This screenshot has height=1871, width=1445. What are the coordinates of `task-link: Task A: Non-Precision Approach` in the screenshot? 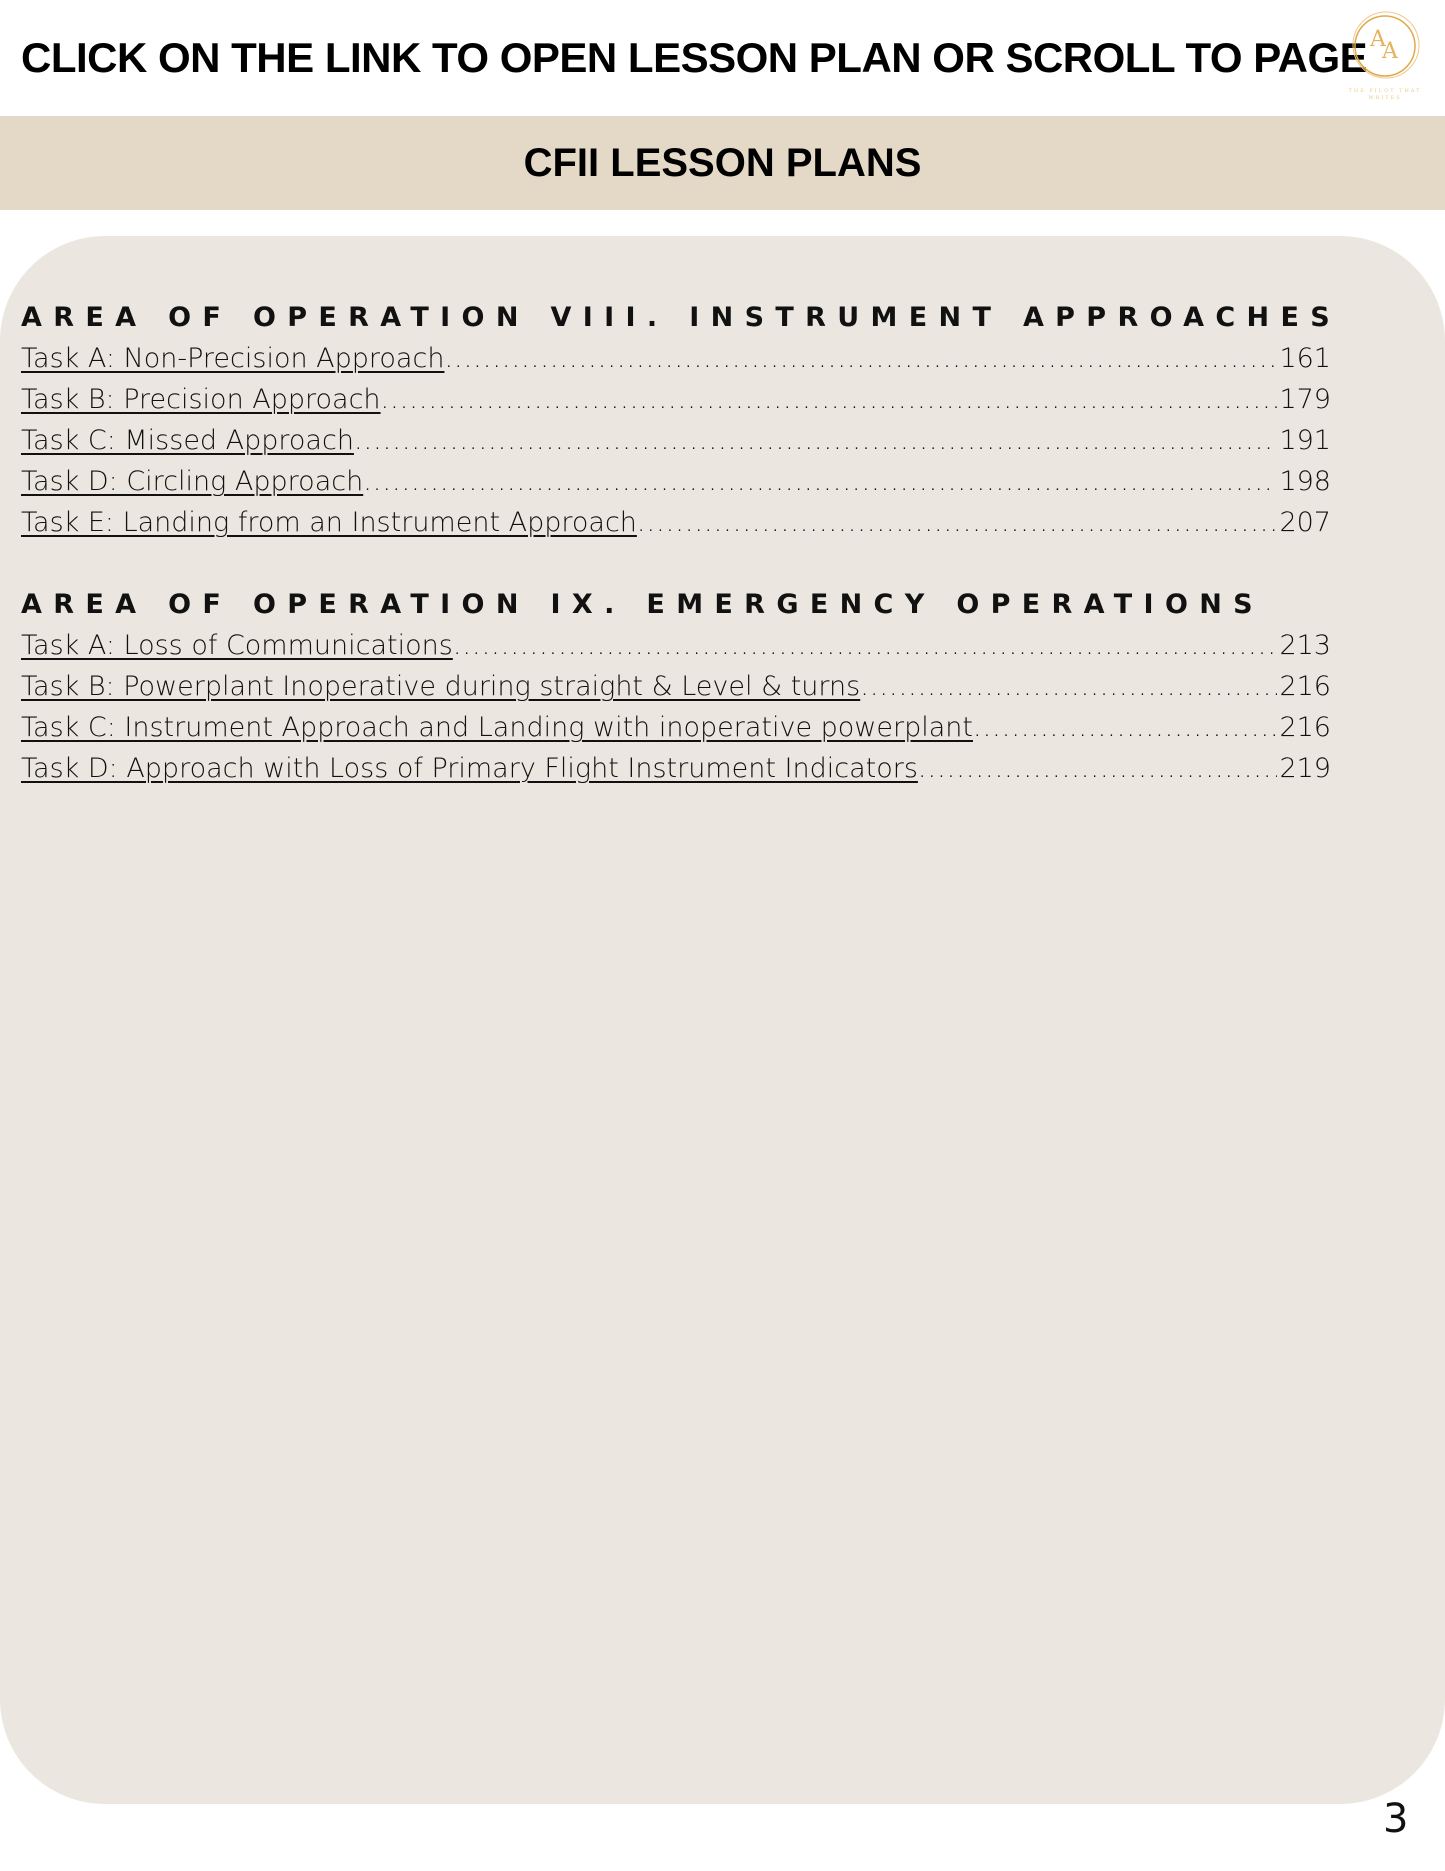 It's located at (233, 358).